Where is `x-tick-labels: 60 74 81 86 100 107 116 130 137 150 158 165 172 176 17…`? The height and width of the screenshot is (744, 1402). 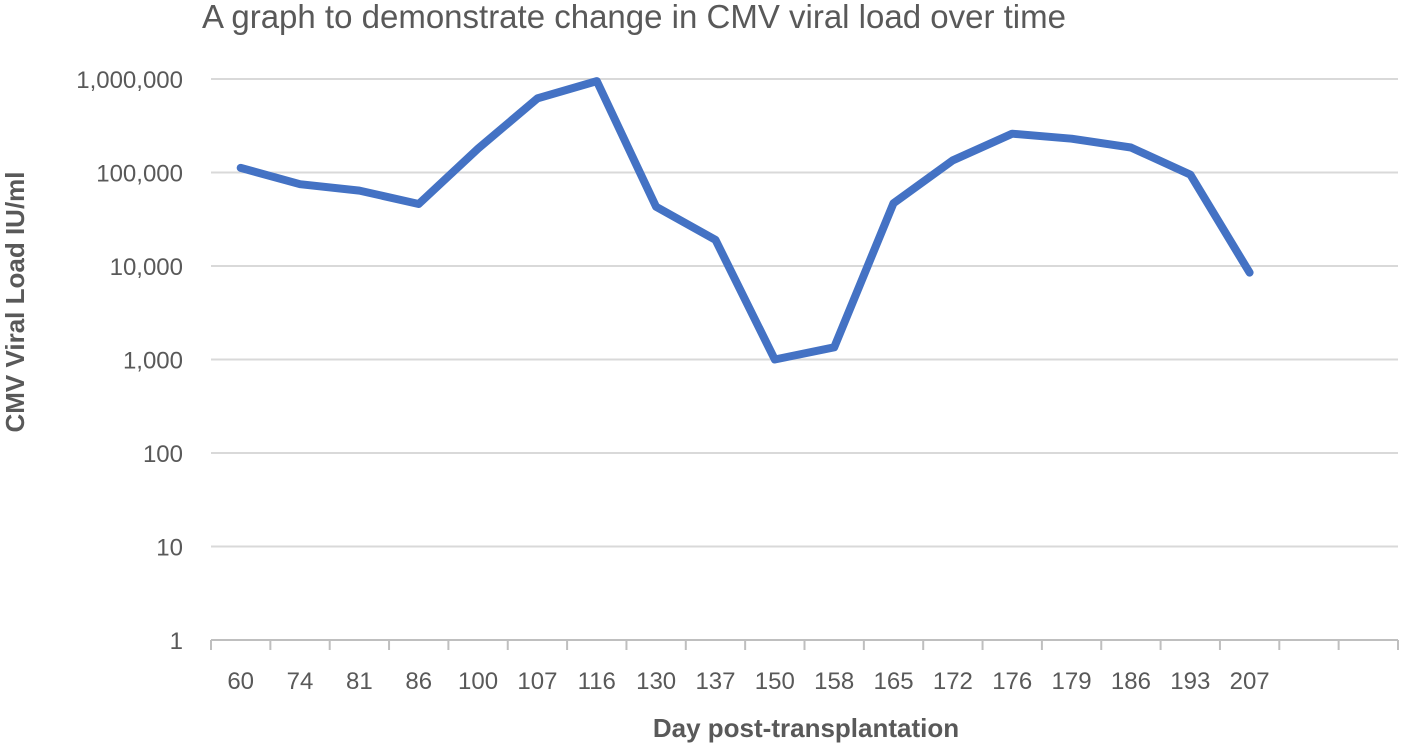 x-tick-labels: 60 74 81 86 100 107 116 130 137 150 158 165 172 176 17… is located at coordinates (748, 681).